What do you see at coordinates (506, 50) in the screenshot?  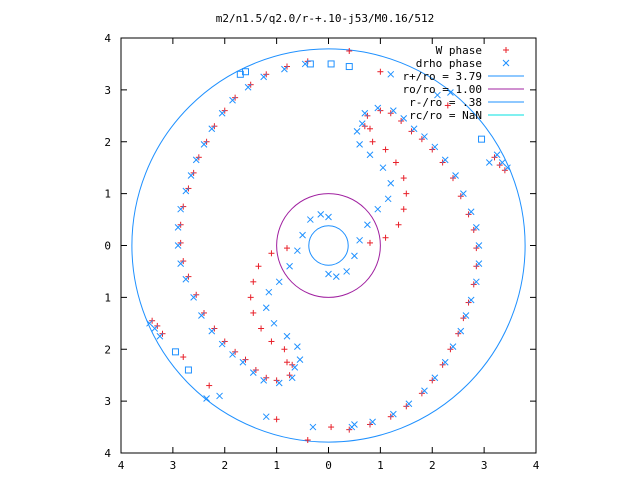 I see `legend-swatch-plus` at bounding box center [506, 50].